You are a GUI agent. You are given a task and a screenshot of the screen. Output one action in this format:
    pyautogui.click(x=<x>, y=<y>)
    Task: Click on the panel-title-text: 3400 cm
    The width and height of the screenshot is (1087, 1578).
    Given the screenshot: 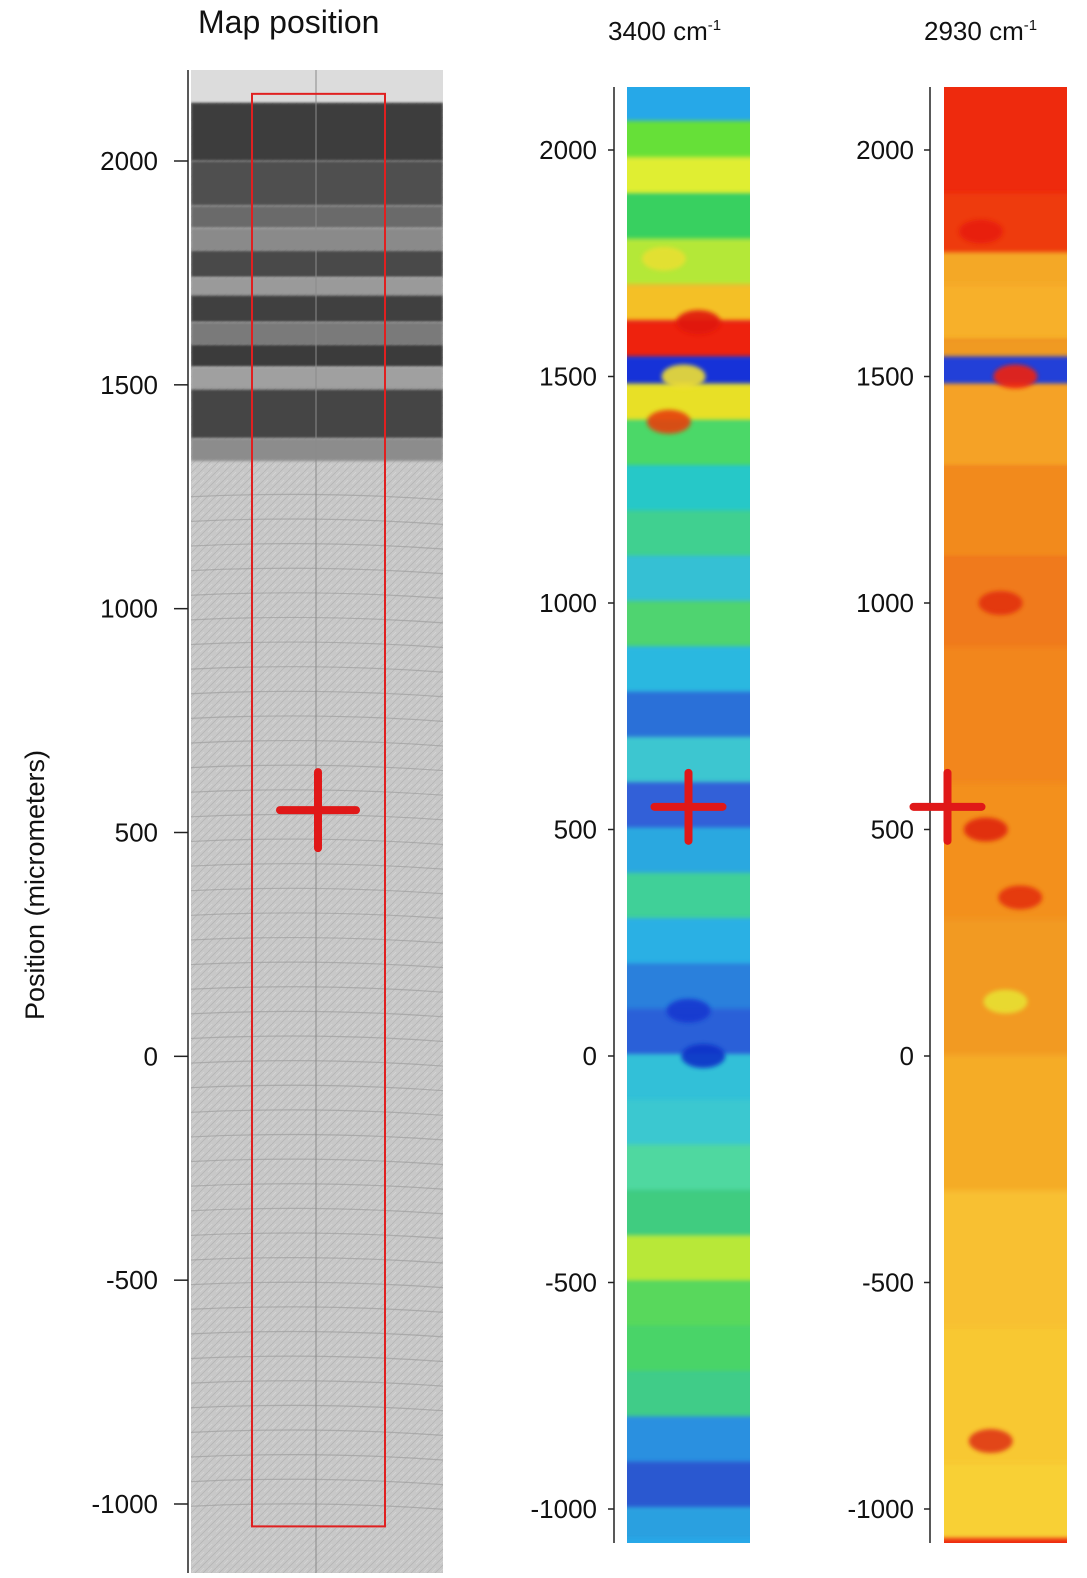 What is the action you would take?
    pyautogui.click(x=658, y=31)
    